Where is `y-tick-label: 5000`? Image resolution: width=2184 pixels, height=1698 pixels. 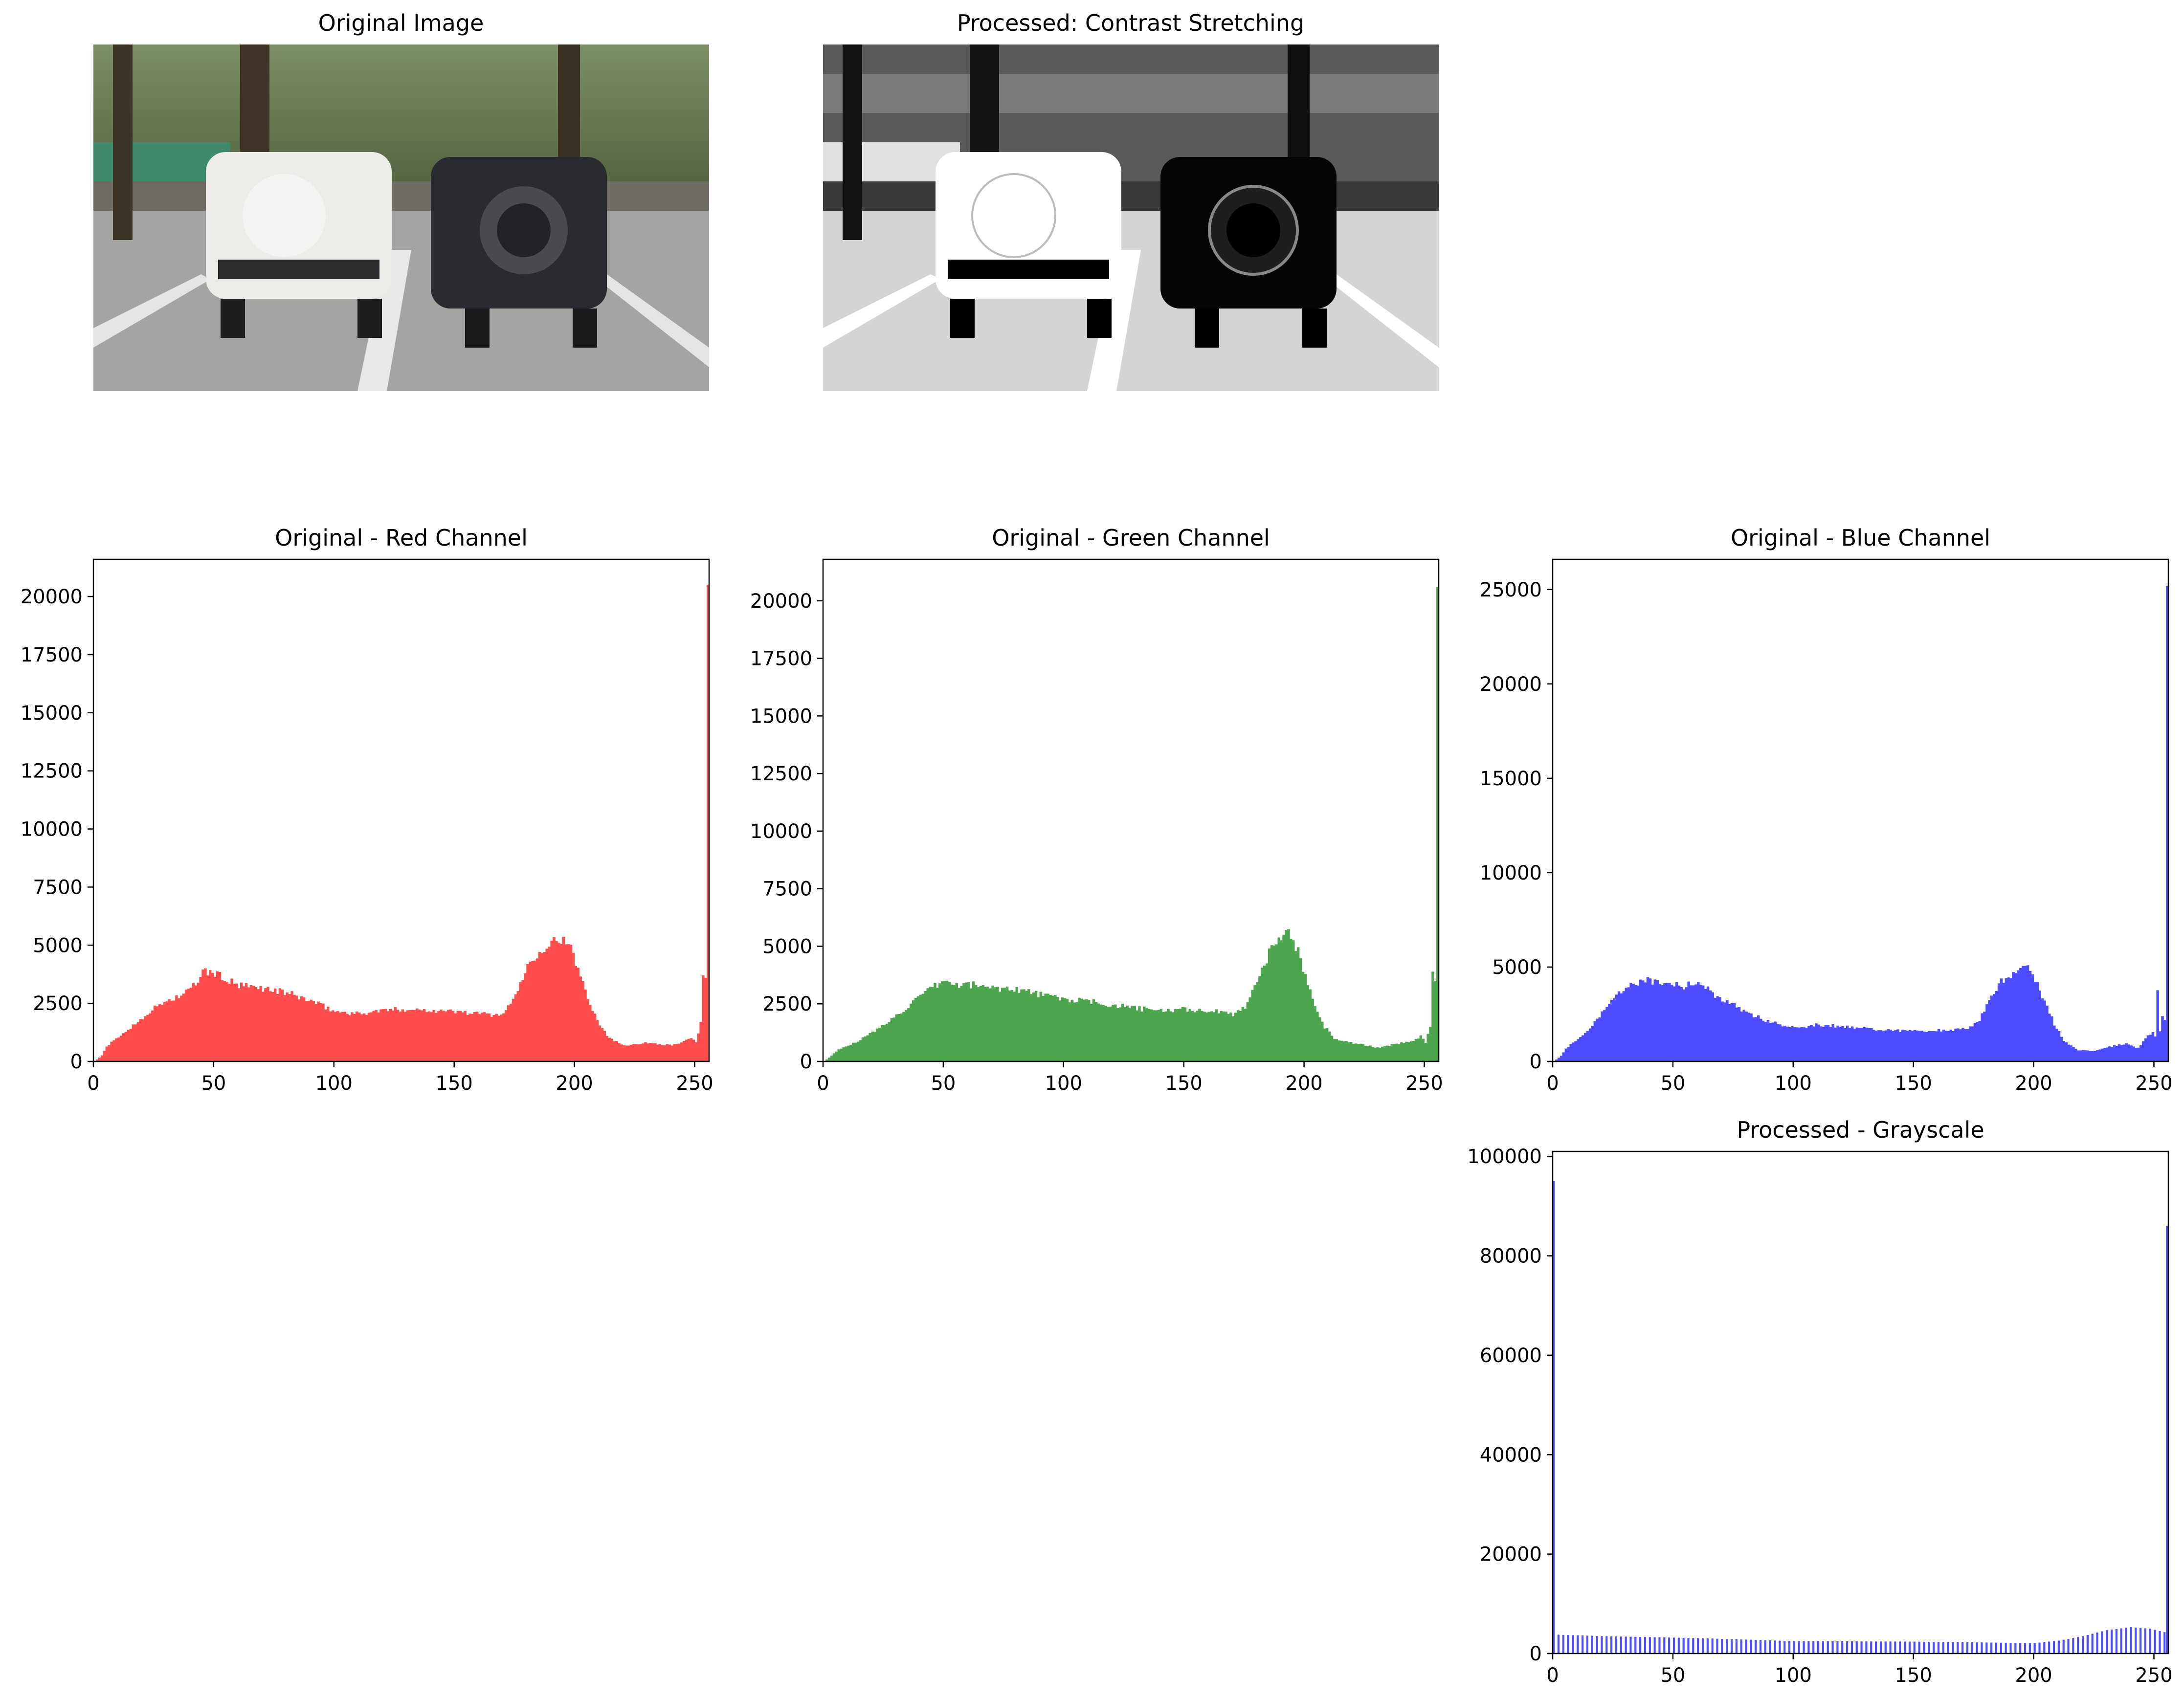 y-tick-label: 5000 is located at coordinates (787, 946).